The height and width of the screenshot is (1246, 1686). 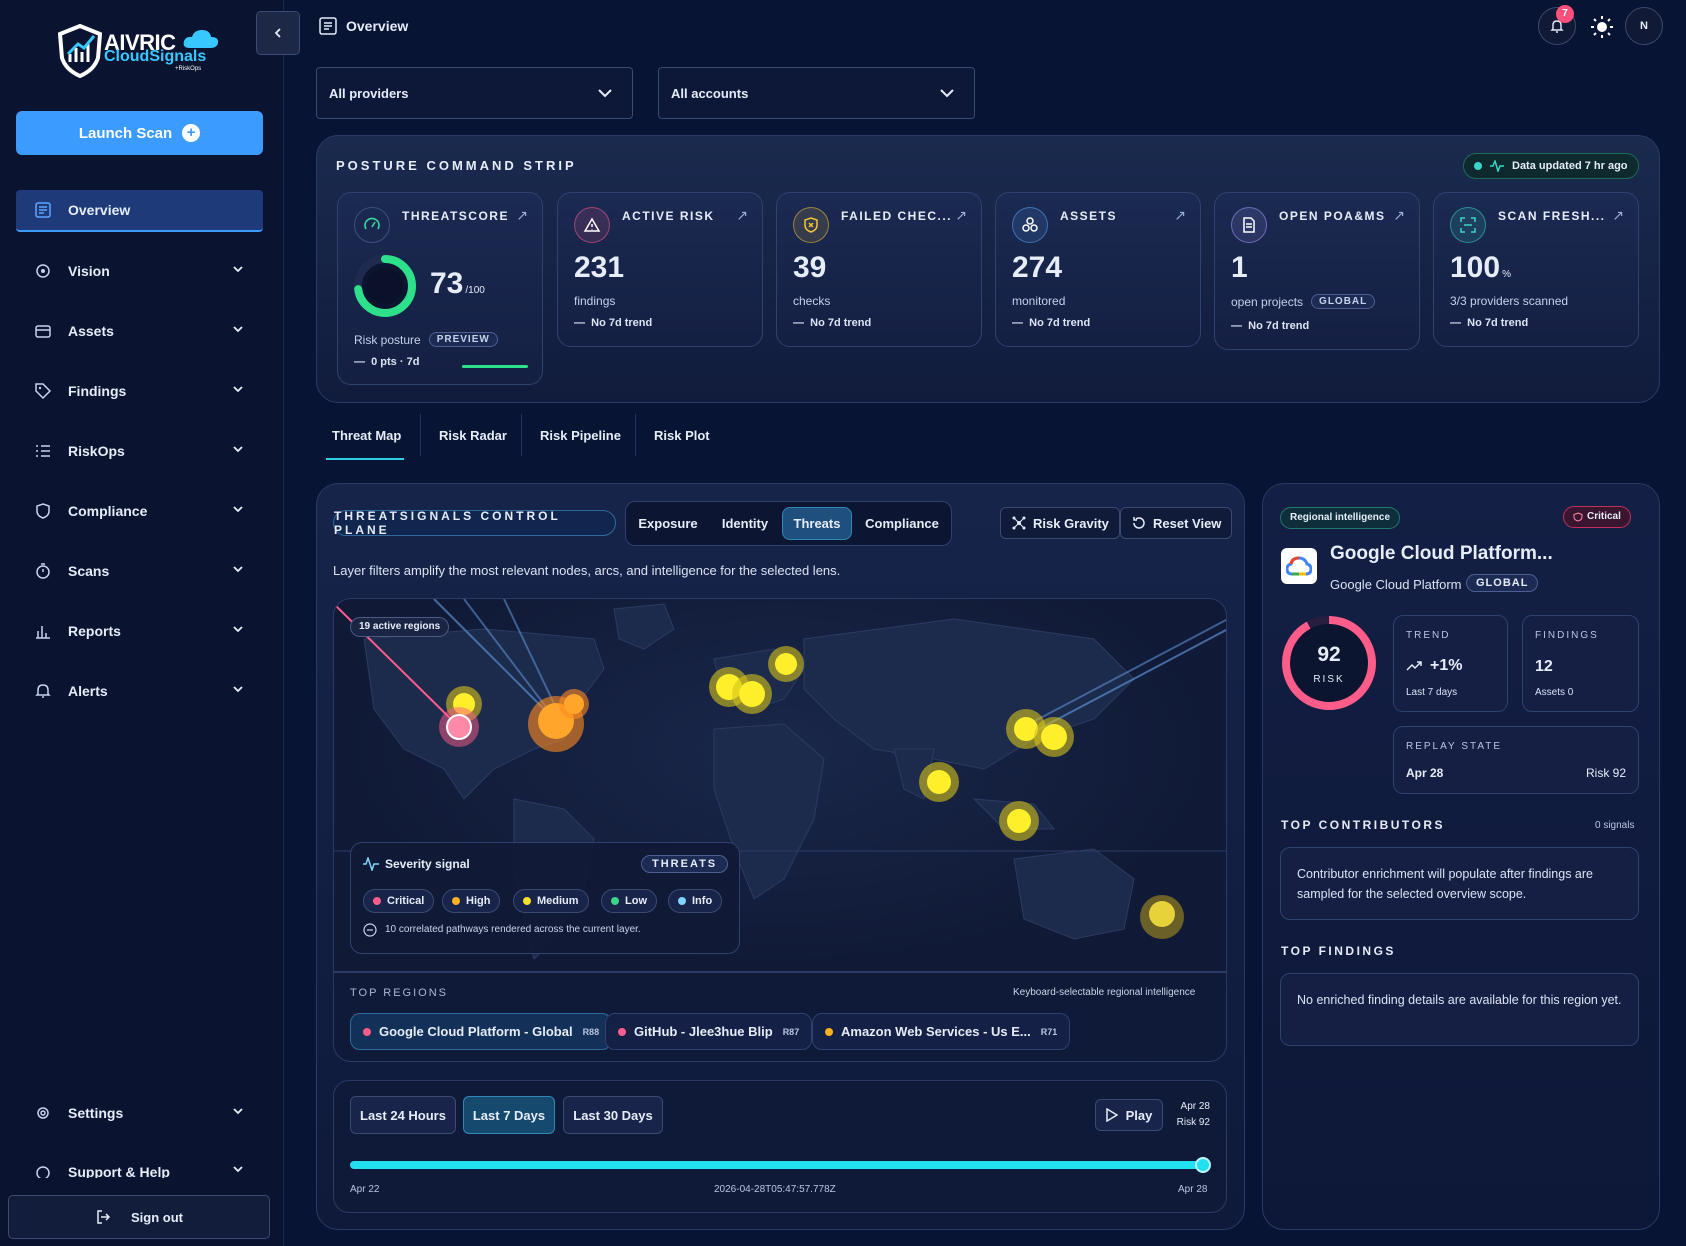 I want to click on kpi-card-active-risk: ACTIVE RISK ↗ 231 findings — No 7d trend, so click(x=660, y=269).